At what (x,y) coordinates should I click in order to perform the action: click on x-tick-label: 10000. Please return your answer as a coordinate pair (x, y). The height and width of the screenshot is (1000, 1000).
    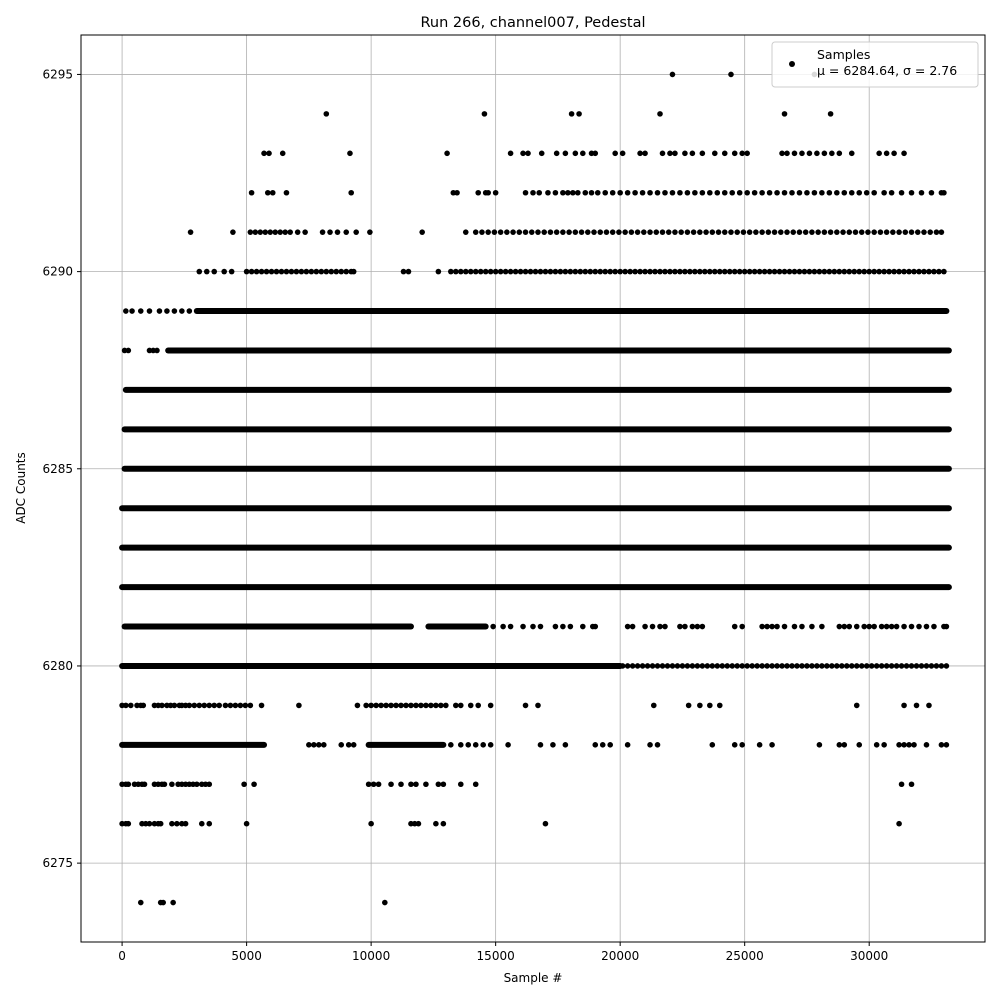
    Looking at the image, I should click on (371, 956).